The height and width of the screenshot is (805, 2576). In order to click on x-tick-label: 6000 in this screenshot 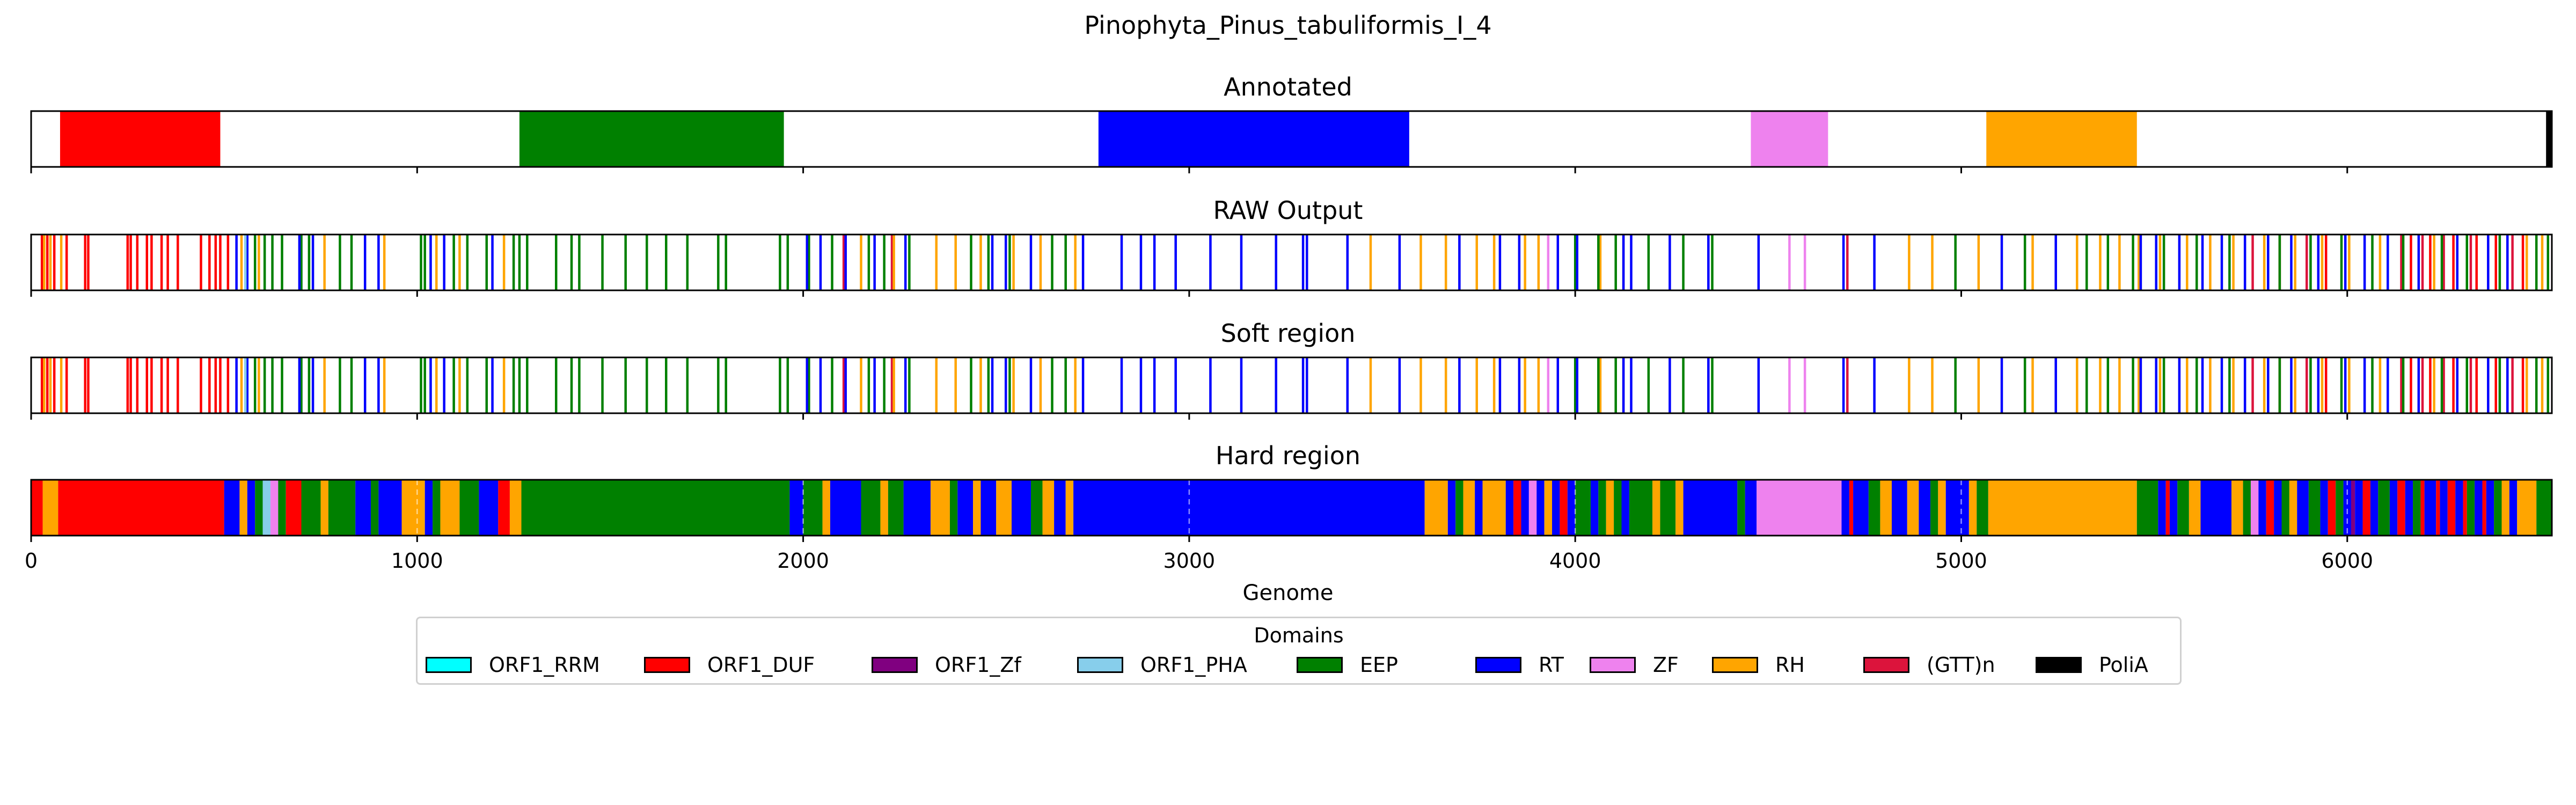, I will do `click(2347, 561)`.